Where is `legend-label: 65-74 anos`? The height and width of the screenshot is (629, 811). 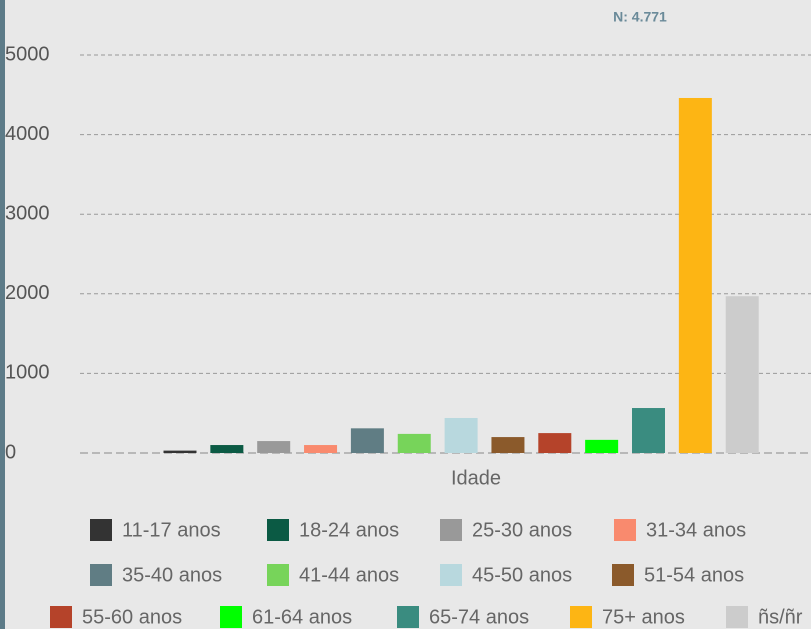
legend-label: 65-74 anos is located at coordinates (479, 617).